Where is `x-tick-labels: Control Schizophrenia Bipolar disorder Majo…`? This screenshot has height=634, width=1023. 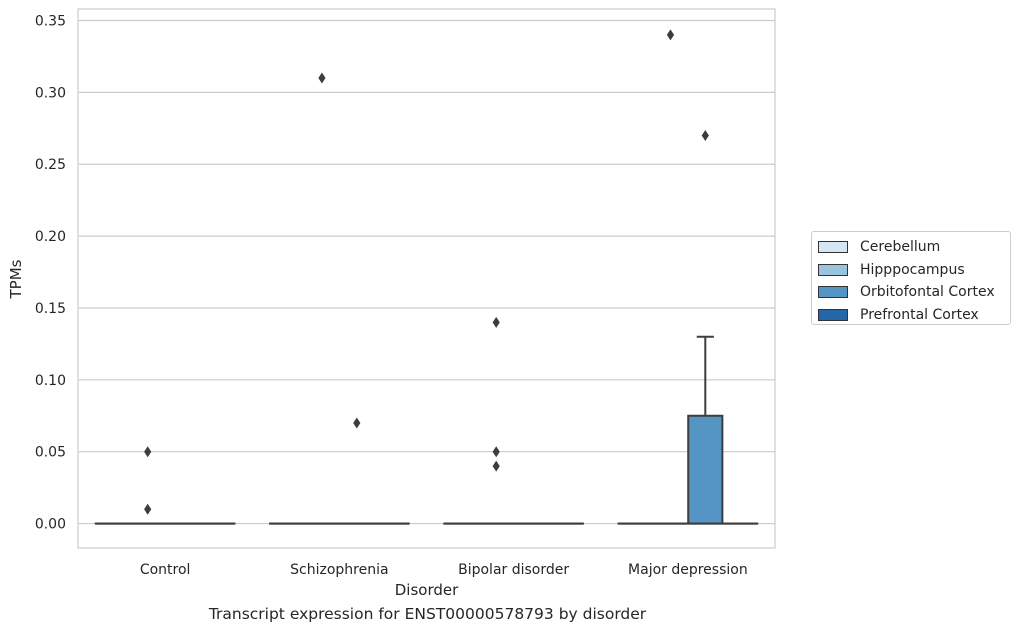 x-tick-labels: Control Schizophrenia Bipolar disorder Majo… is located at coordinates (444, 570).